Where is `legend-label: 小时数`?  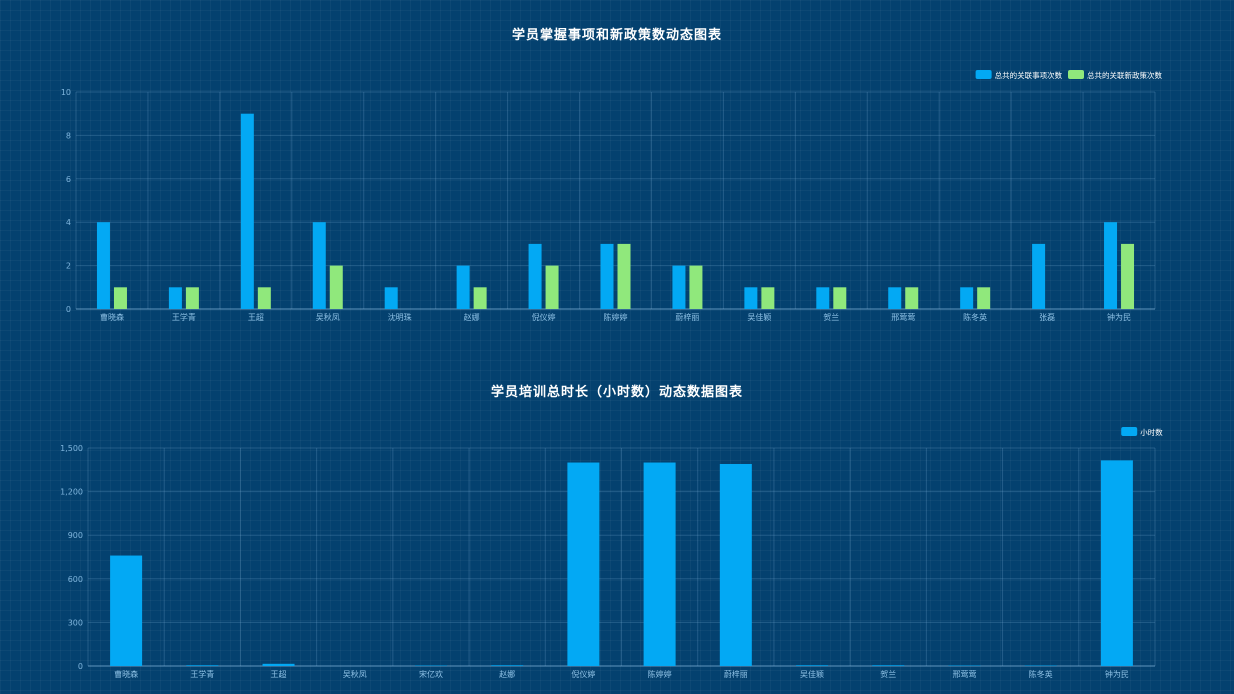 legend-label: 小时数 is located at coordinates (1151, 432).